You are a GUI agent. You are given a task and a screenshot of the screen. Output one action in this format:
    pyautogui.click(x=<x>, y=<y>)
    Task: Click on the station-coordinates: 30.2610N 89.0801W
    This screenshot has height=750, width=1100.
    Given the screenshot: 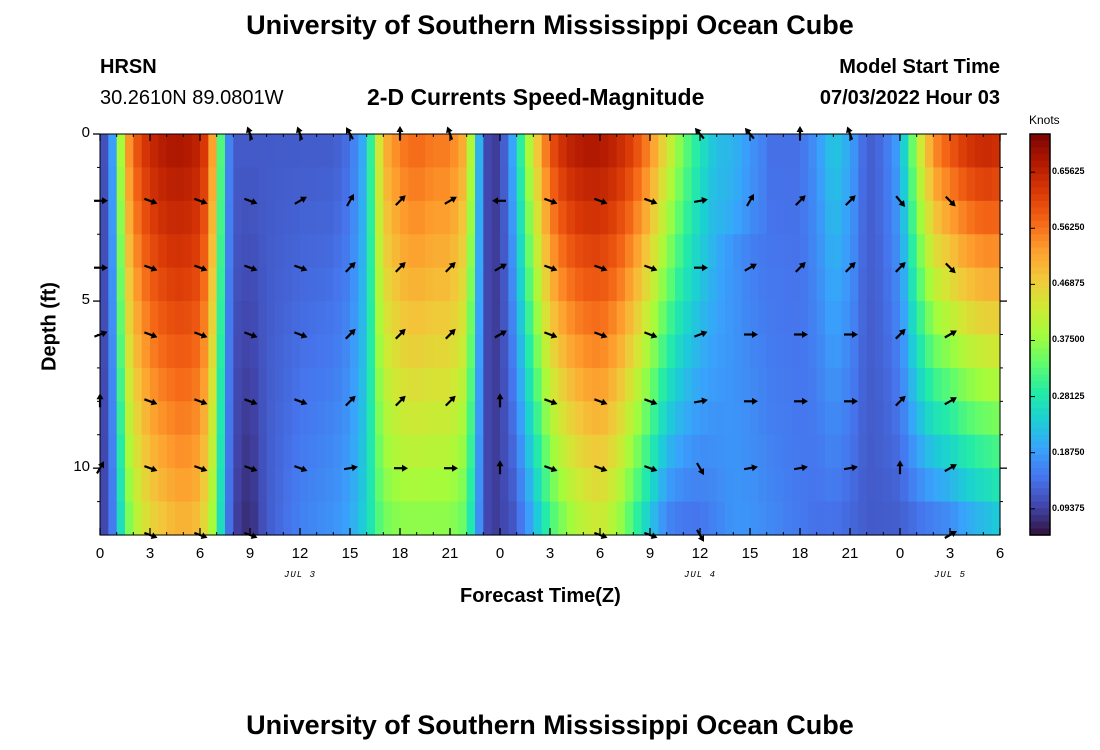 What is the action you would take?
    pyautogui.click(x=192, y=98)
    